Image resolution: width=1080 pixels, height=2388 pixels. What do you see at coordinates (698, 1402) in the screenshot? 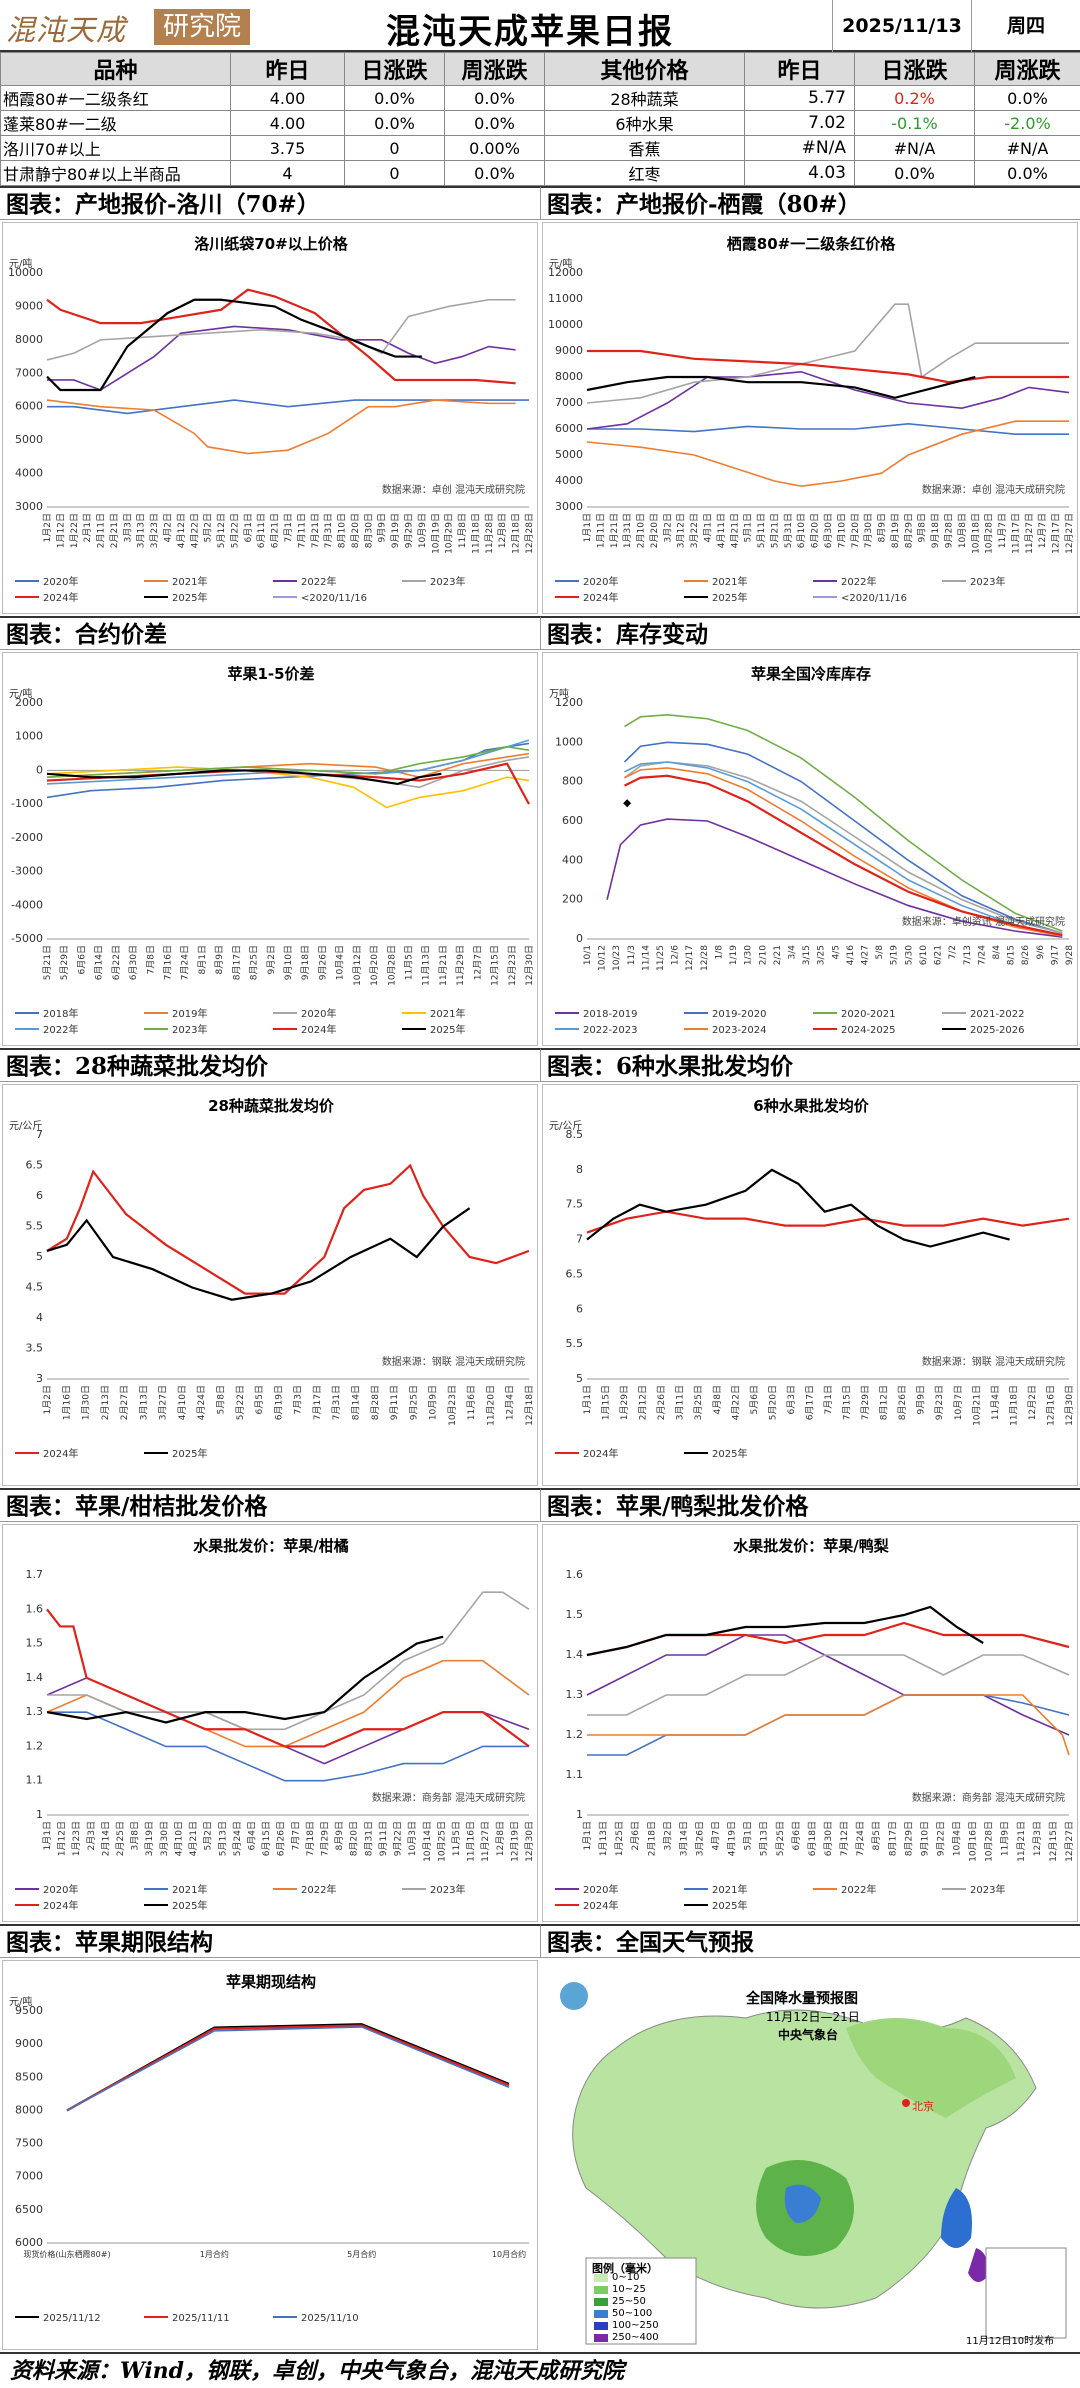
I see `x-tick-label: 3月25日` at bounding box center [698, 1402].